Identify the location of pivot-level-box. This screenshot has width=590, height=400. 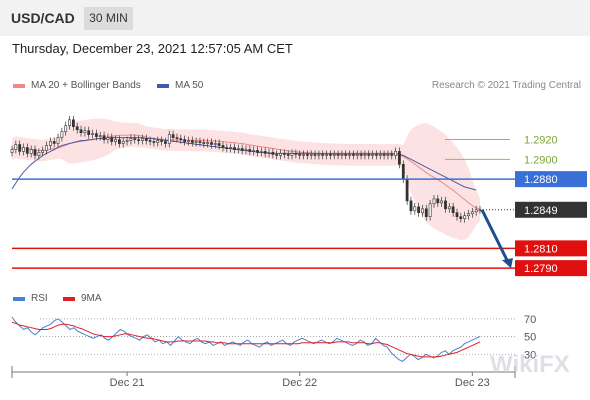
(551, 179).